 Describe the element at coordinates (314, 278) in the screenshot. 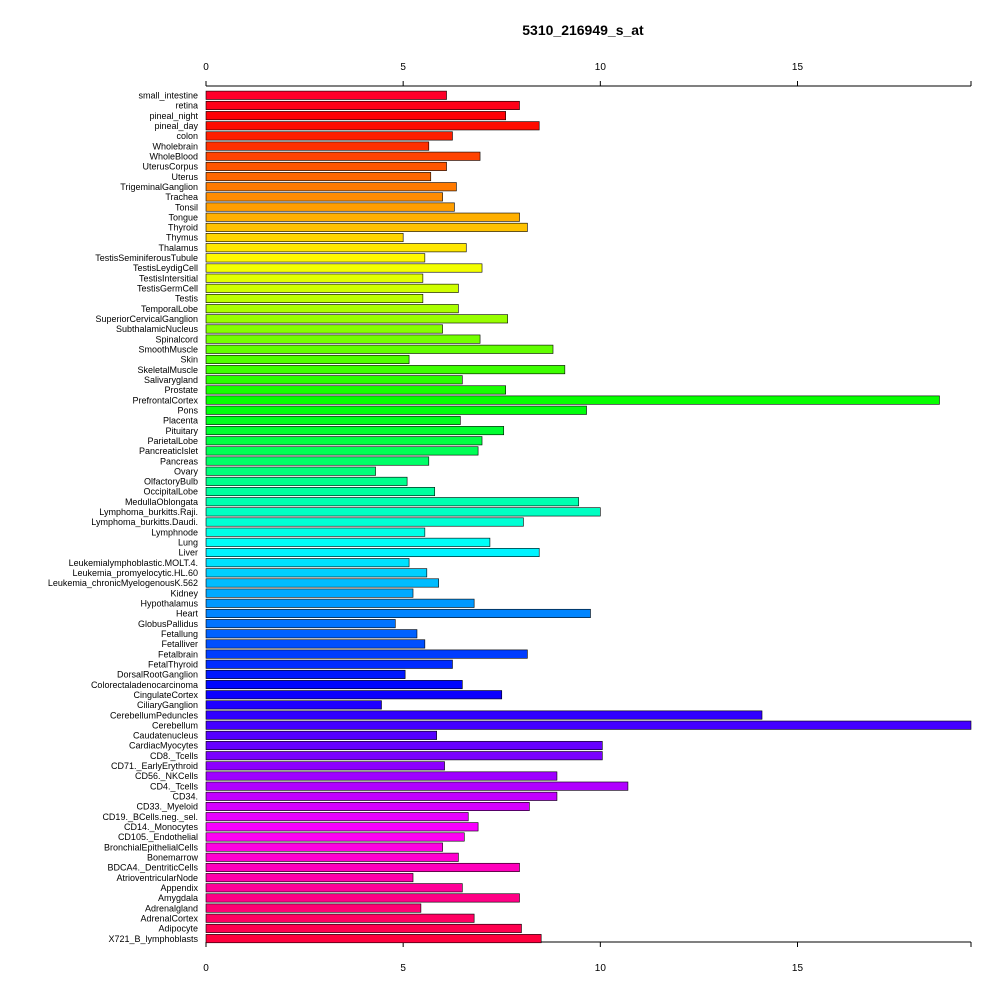

I see `bar-TestisIntersitial` at that location.